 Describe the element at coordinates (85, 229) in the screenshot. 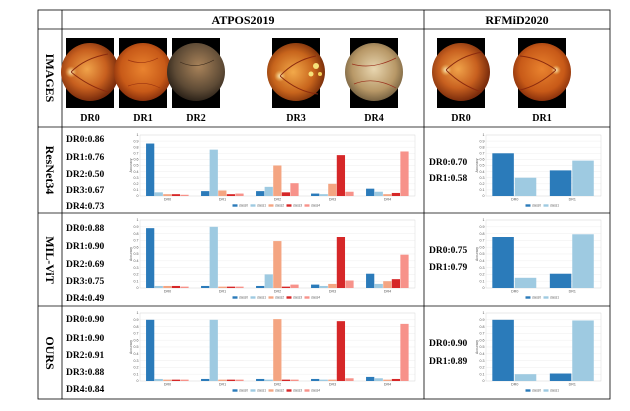

I see `acc-milvit-atpos-0: DR0:0.88` at that location.